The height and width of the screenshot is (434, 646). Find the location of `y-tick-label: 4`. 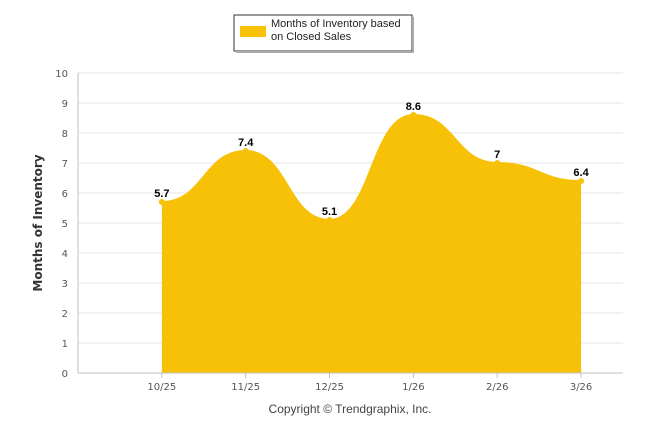

y-tick-label: 4 is located at coordinates (65, 254).